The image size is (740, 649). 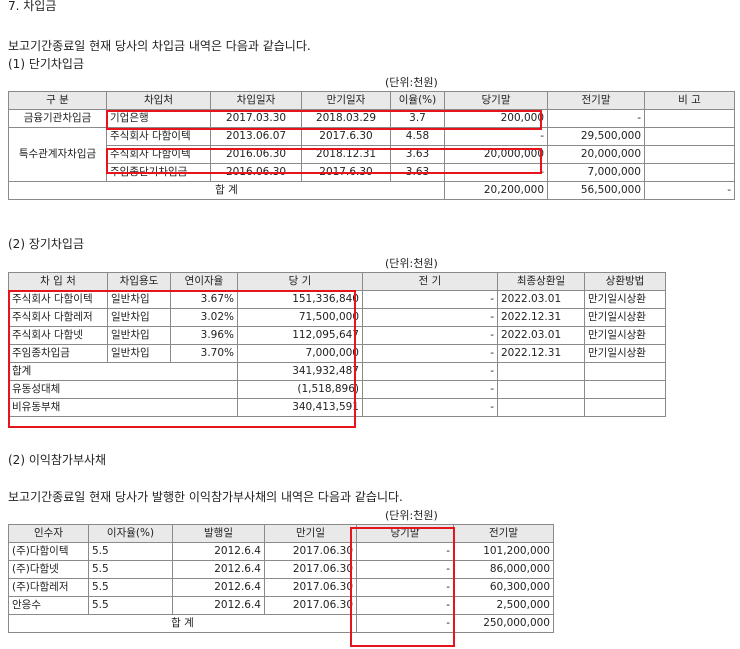 I want to click on col-header: 이율(%), so click(x=417, y=100).